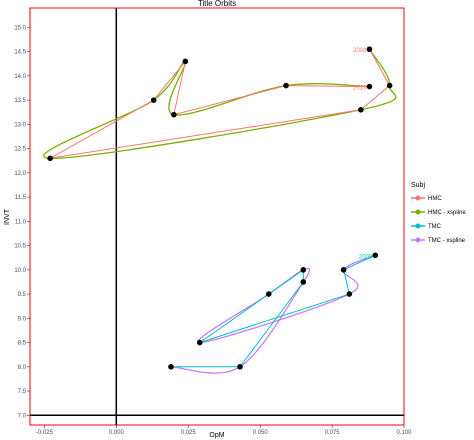  I want to click on y-tick-label: 9.5, so click(22, 295).